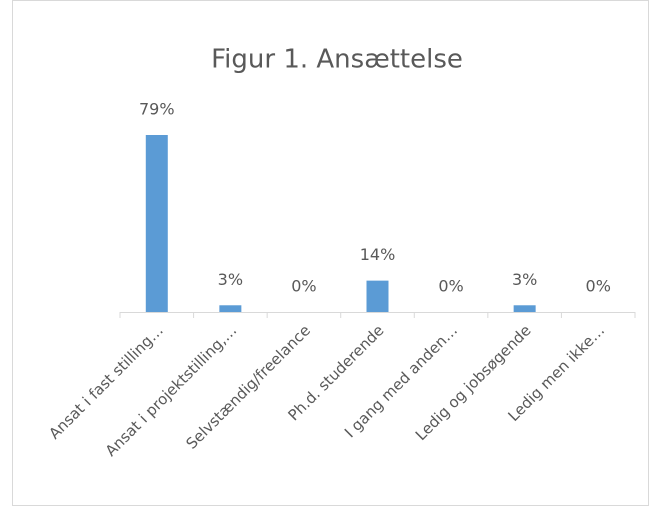  Describe the element at coordinates (157, 109) in the screenshot. I see `data-label: 79%` at that location.